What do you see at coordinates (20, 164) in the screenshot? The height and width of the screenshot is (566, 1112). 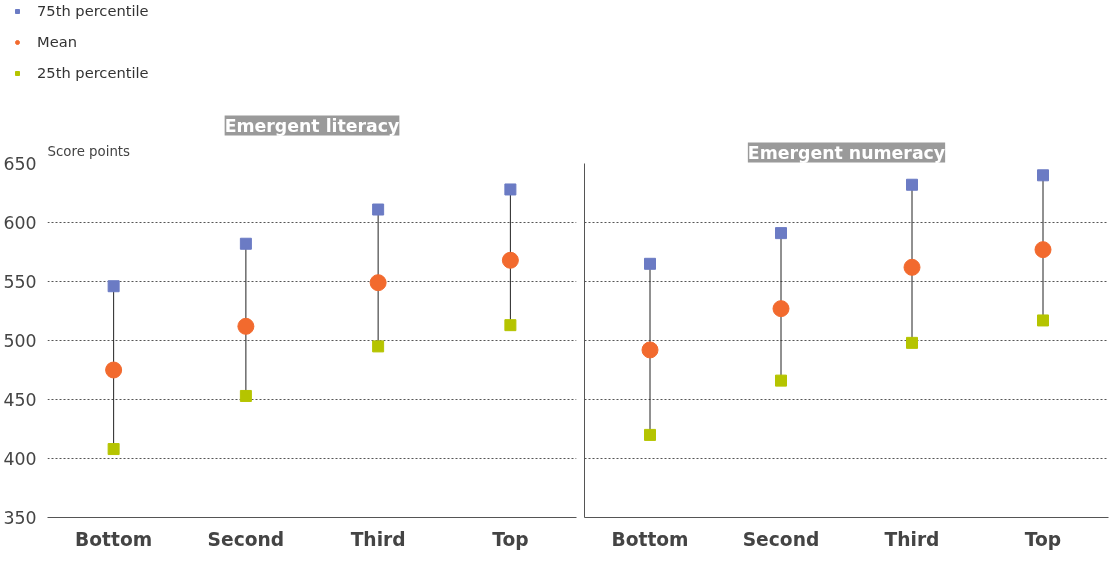 I see `y-tick-label: 650` at bounding box center [20, 164].